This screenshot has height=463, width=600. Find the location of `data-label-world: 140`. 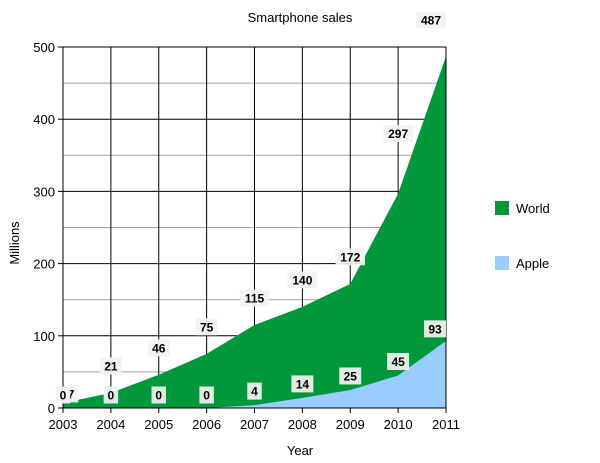

data-label-world: 140 is located at coordinates (302, 280).